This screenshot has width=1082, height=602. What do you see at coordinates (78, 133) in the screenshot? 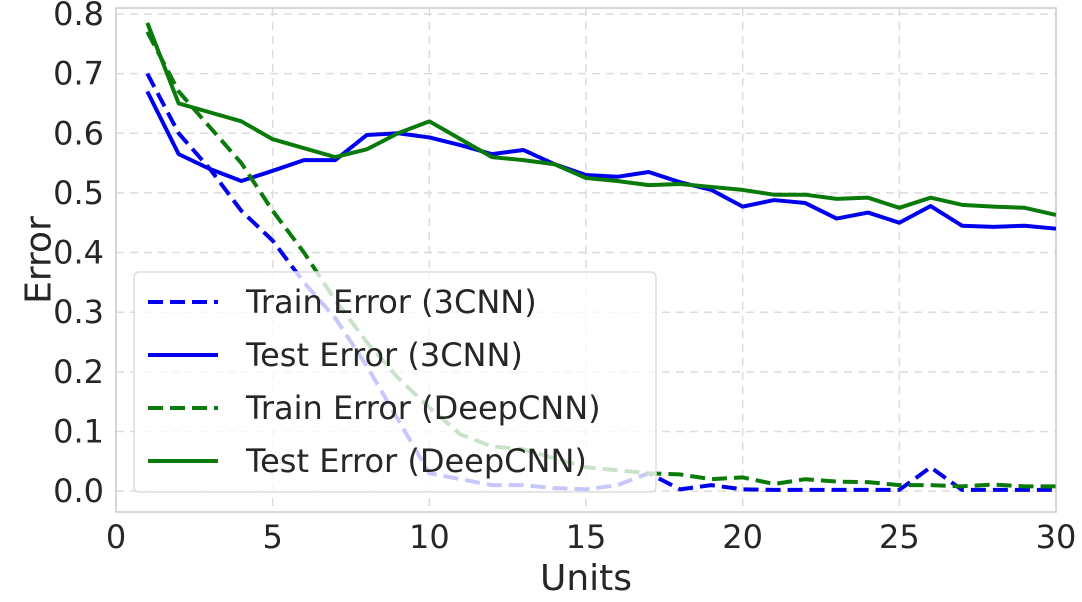
I see `y-tick-label: 0.6` at bounding box center [78, 133].